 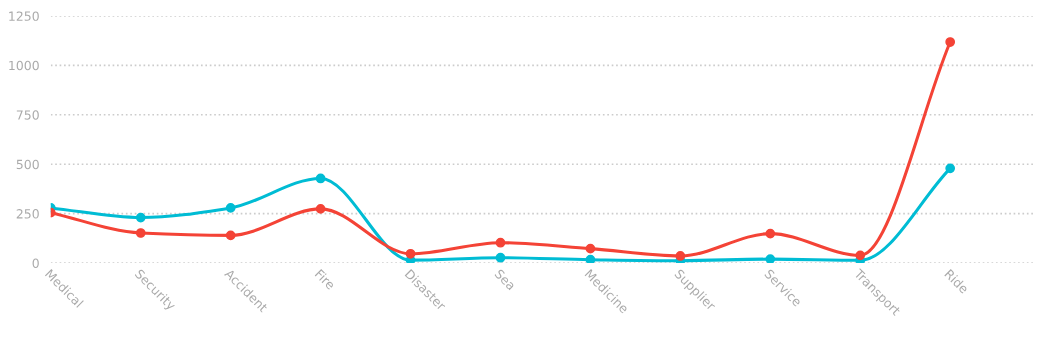 I want to click on y-tick-label: 250, so click(x=27, y=214).